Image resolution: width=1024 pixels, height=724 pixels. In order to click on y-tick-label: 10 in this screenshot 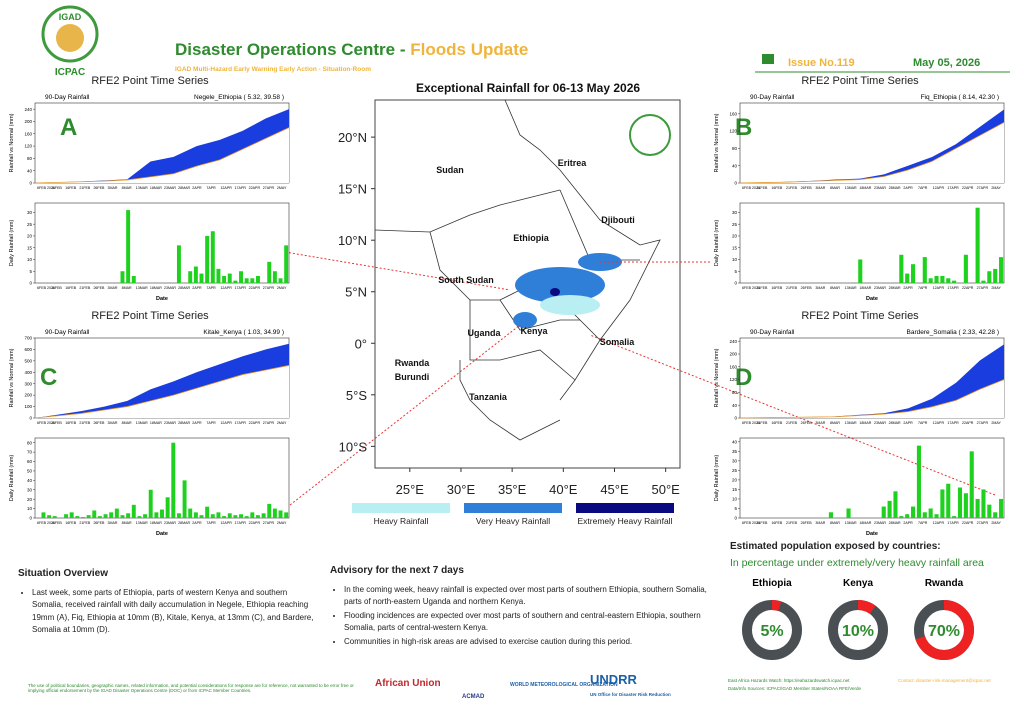, I will do `click(735, 259)`.